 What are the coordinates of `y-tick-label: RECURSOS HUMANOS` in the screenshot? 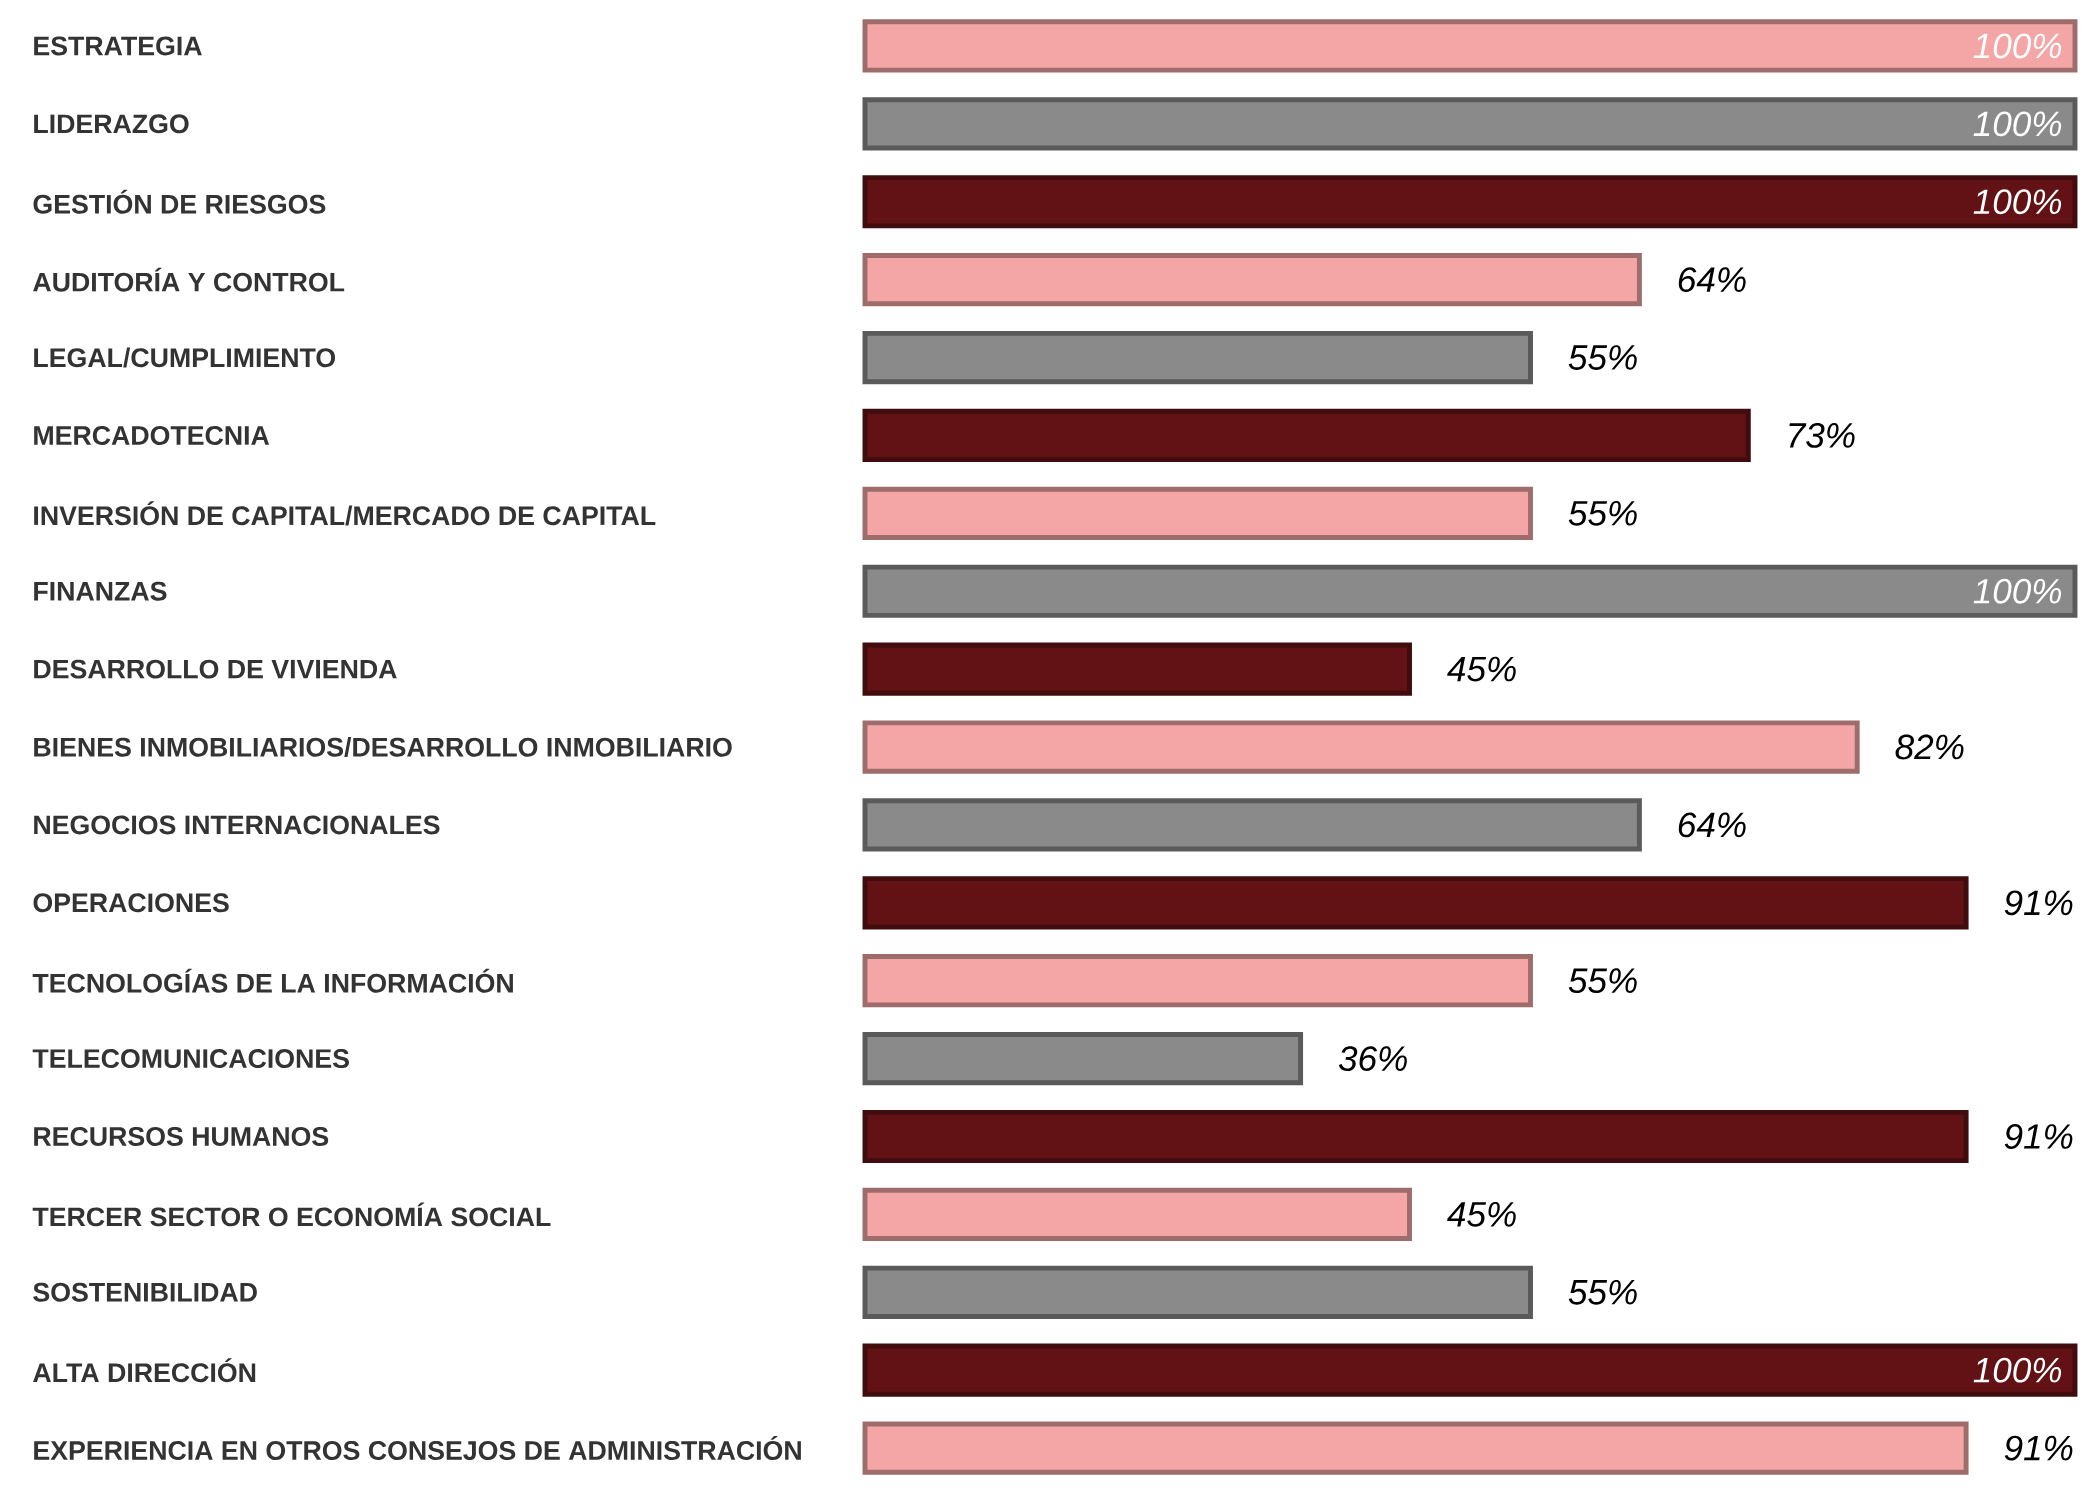 It's located at (181, 1136).